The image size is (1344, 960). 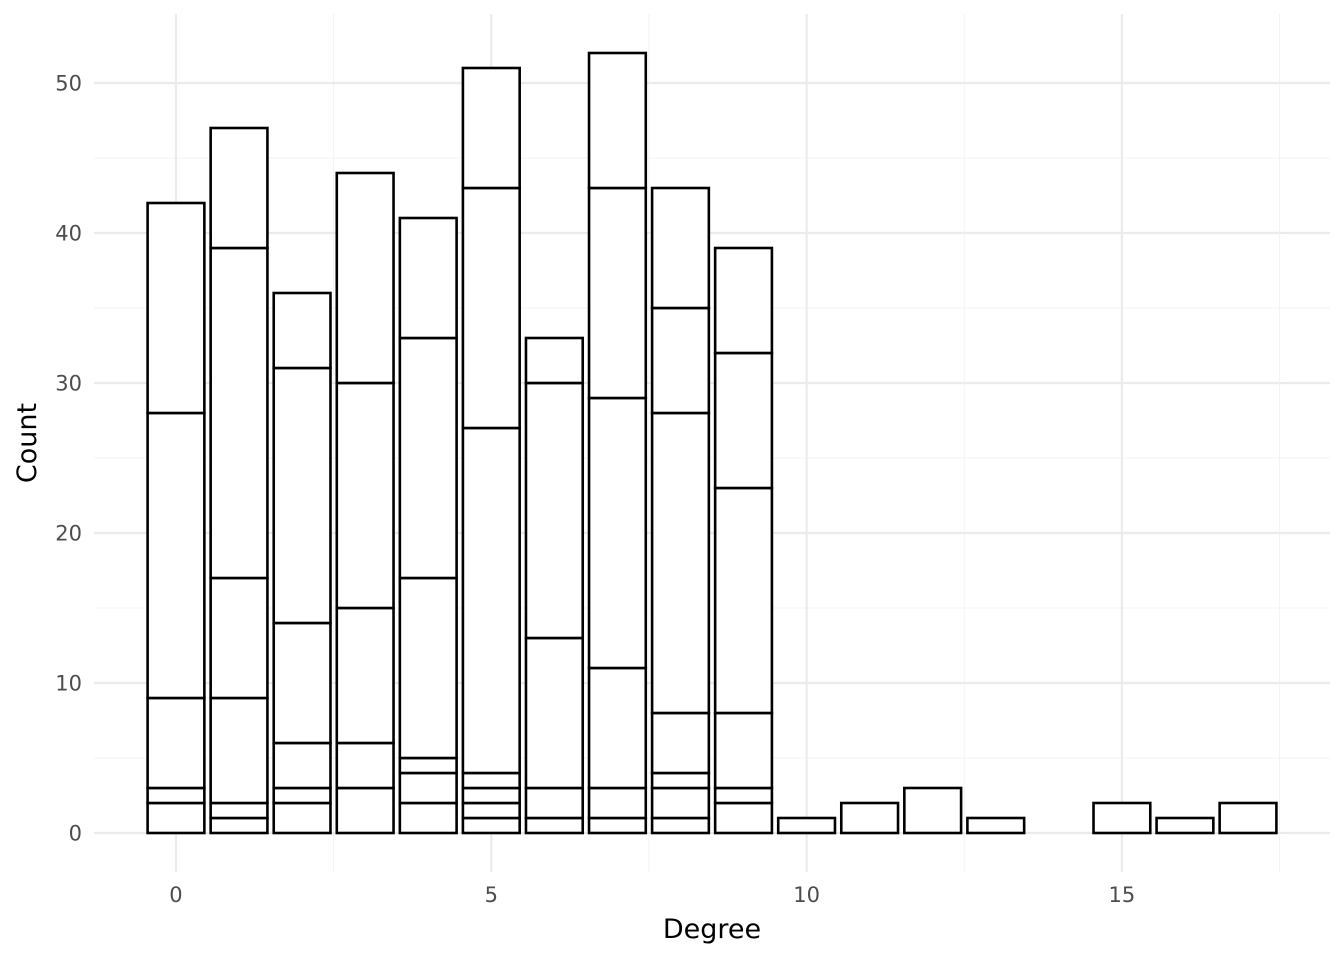 I want to click on x-tick-label: 15, so click(x=1122, y=895).